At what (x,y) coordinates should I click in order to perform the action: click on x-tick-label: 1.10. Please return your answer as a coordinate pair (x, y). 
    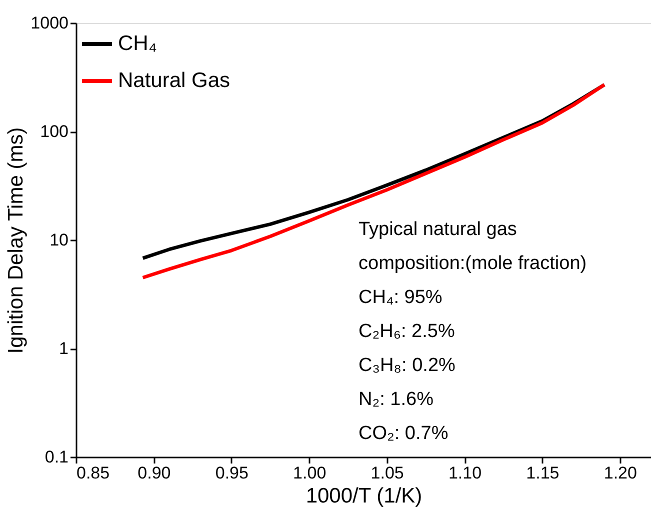
    Looking at the image, I should click on (465, 473).